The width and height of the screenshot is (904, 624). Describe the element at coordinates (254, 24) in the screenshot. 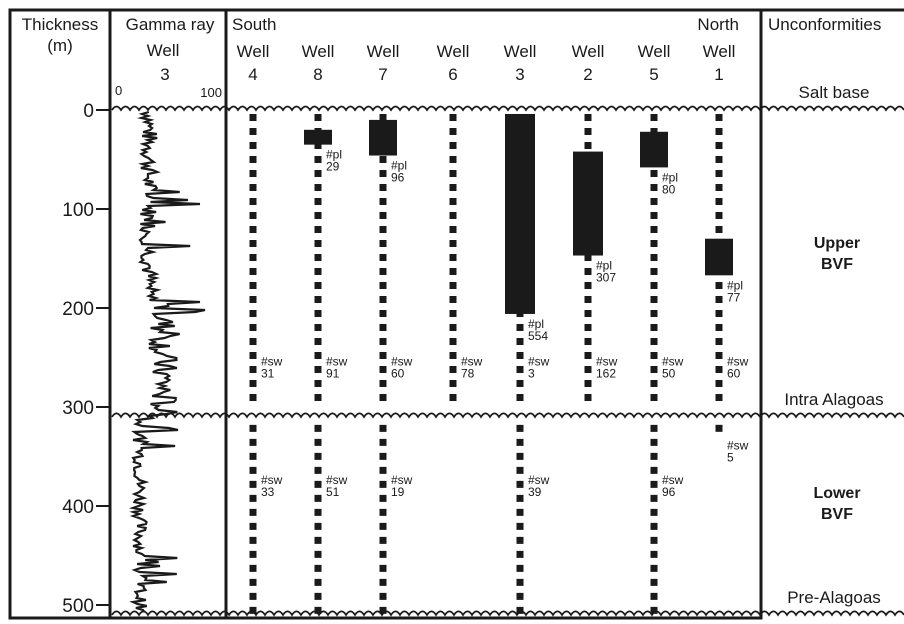

I see `south-label: South` at that location.